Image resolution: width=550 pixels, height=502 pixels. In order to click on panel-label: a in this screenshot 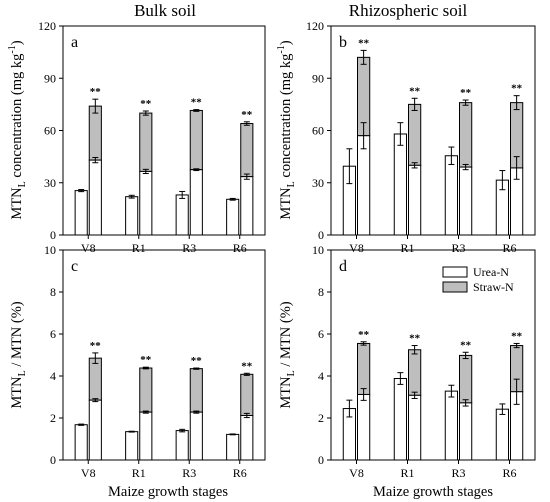, I will do `click(74, 42)`.